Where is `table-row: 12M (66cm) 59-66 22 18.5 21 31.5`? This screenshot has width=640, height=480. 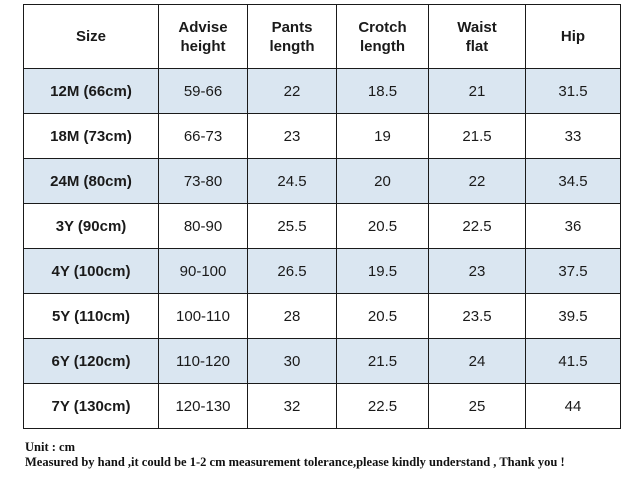 table-row: 12M (66cm) 59-66 22 18.5 21 31.5 is located at coordinates (322, 91).